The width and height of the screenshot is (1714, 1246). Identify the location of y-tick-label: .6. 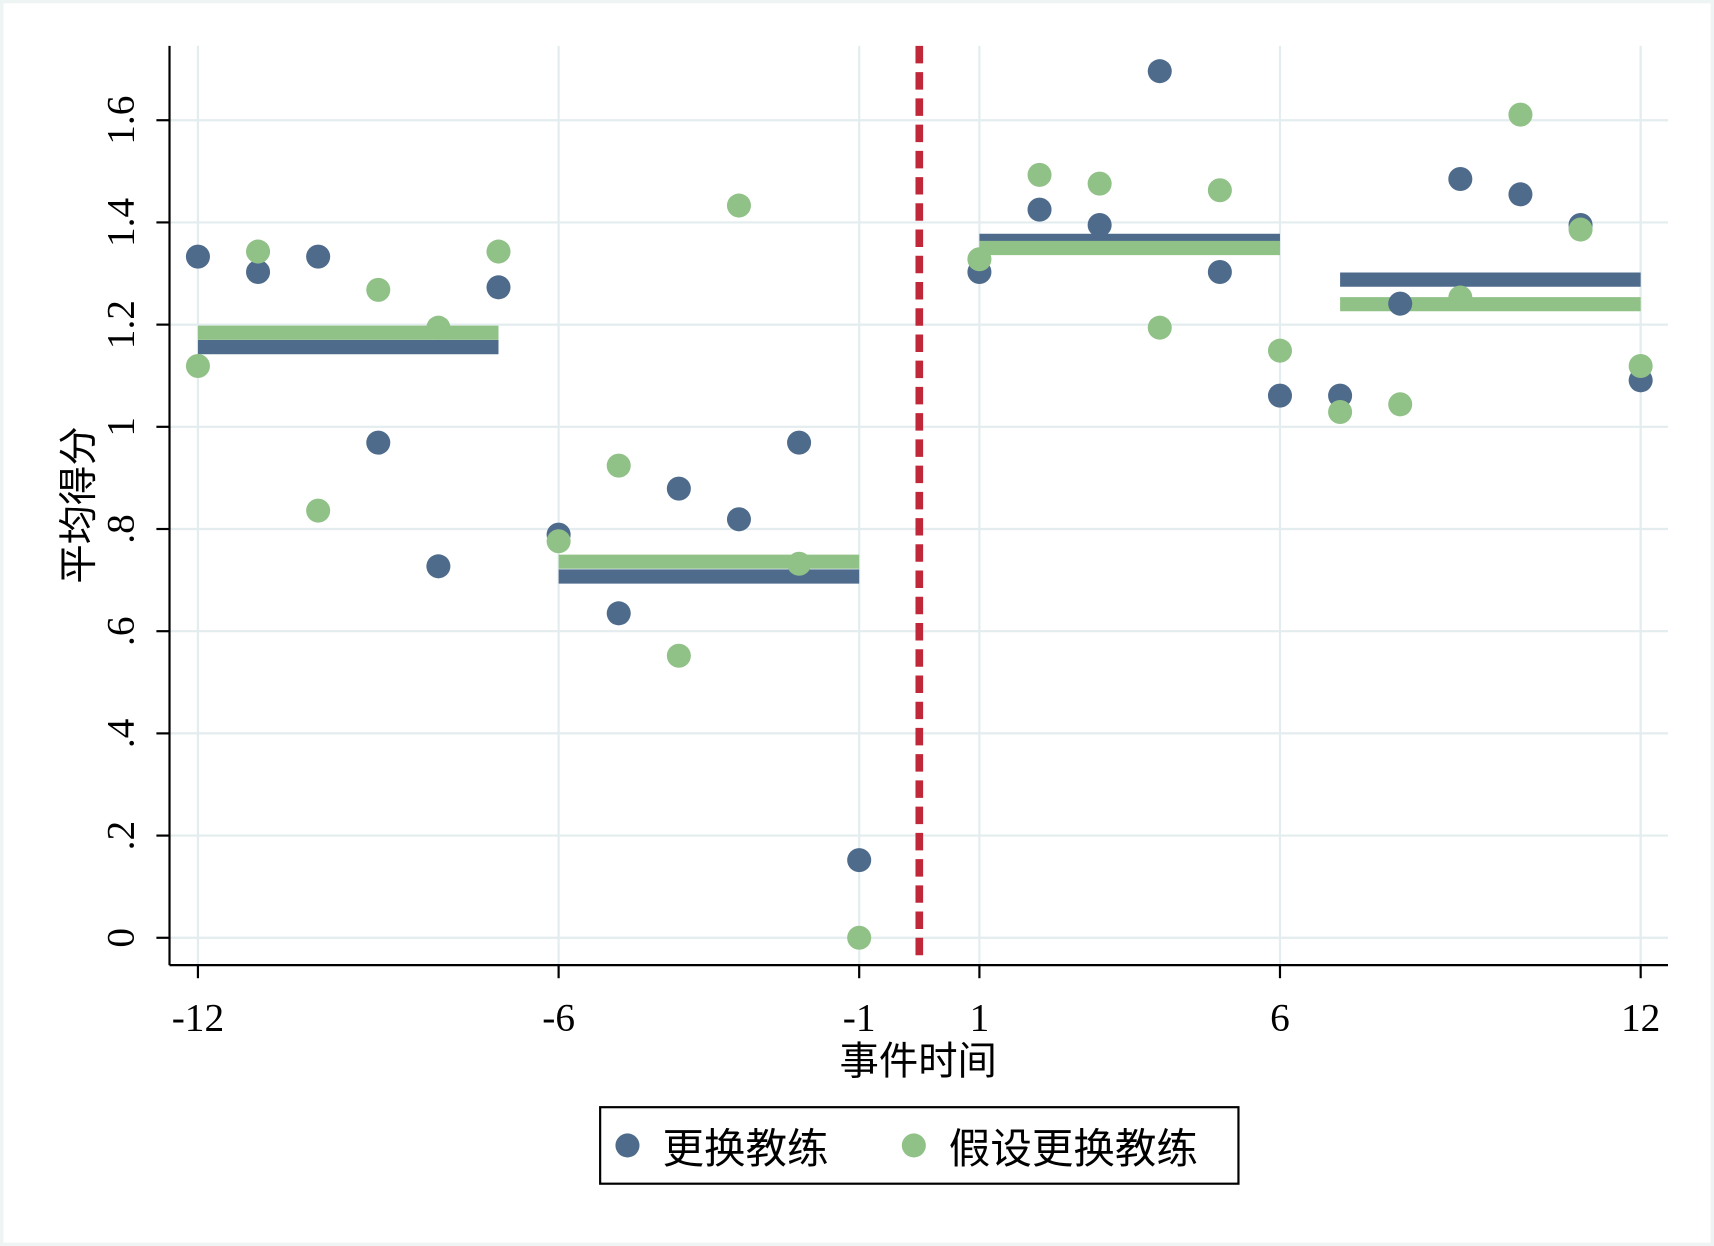
(120, 631).